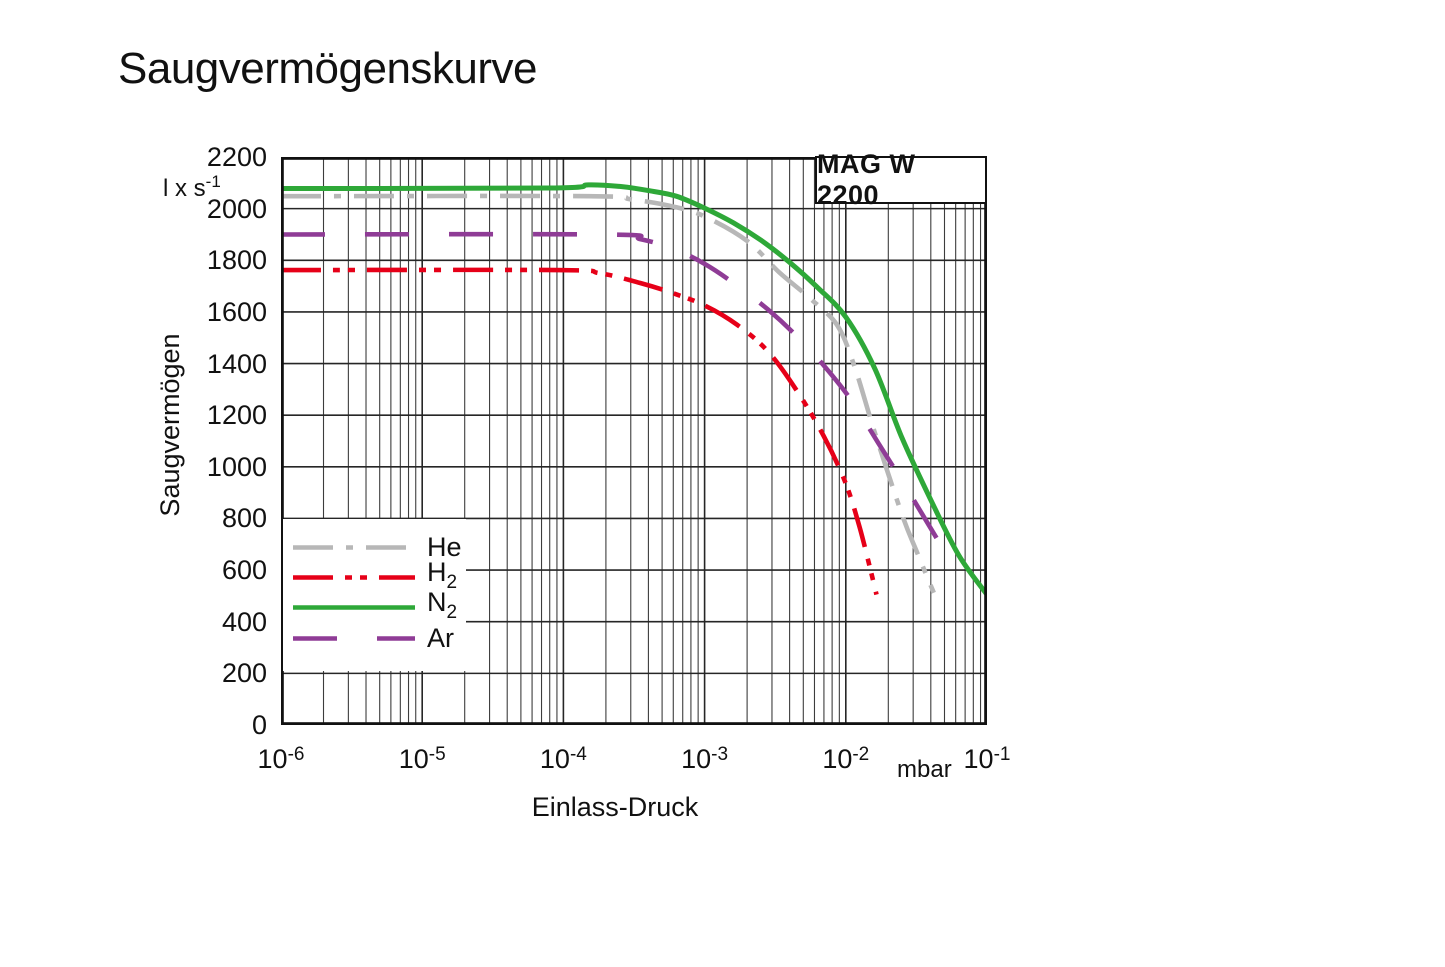 Image resolution: width=1445 pixels, height=967 pixels. What do you see at coordinates (213, 181) in the screenshot?
I see `y-axis-unit-exponent: -1` at bounding box center [213, 181].